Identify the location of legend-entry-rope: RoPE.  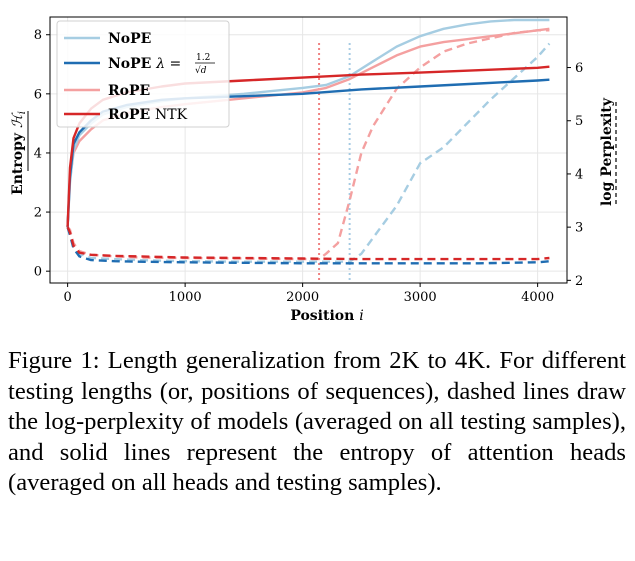
(107, 91).